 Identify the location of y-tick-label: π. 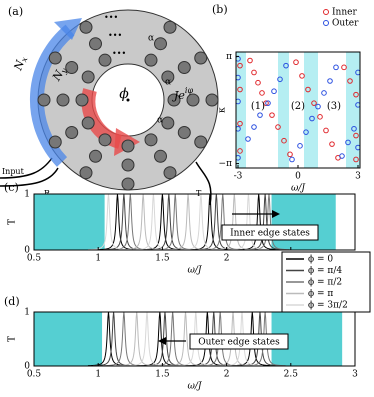
(229, 57).